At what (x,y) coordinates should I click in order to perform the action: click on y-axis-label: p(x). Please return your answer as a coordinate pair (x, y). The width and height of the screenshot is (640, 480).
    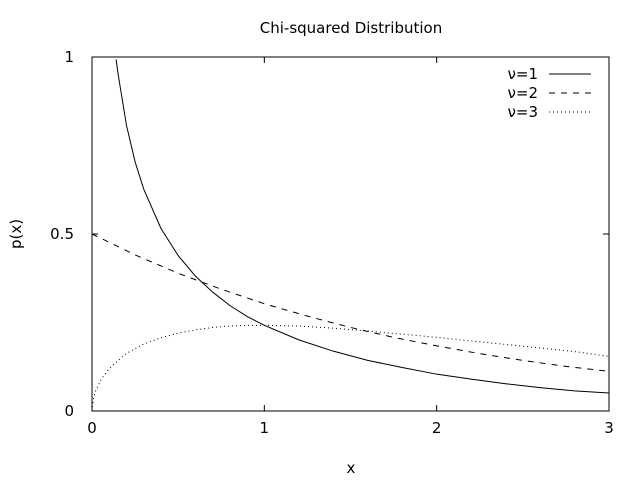
    Looking at the image, I should click on (16, 234).